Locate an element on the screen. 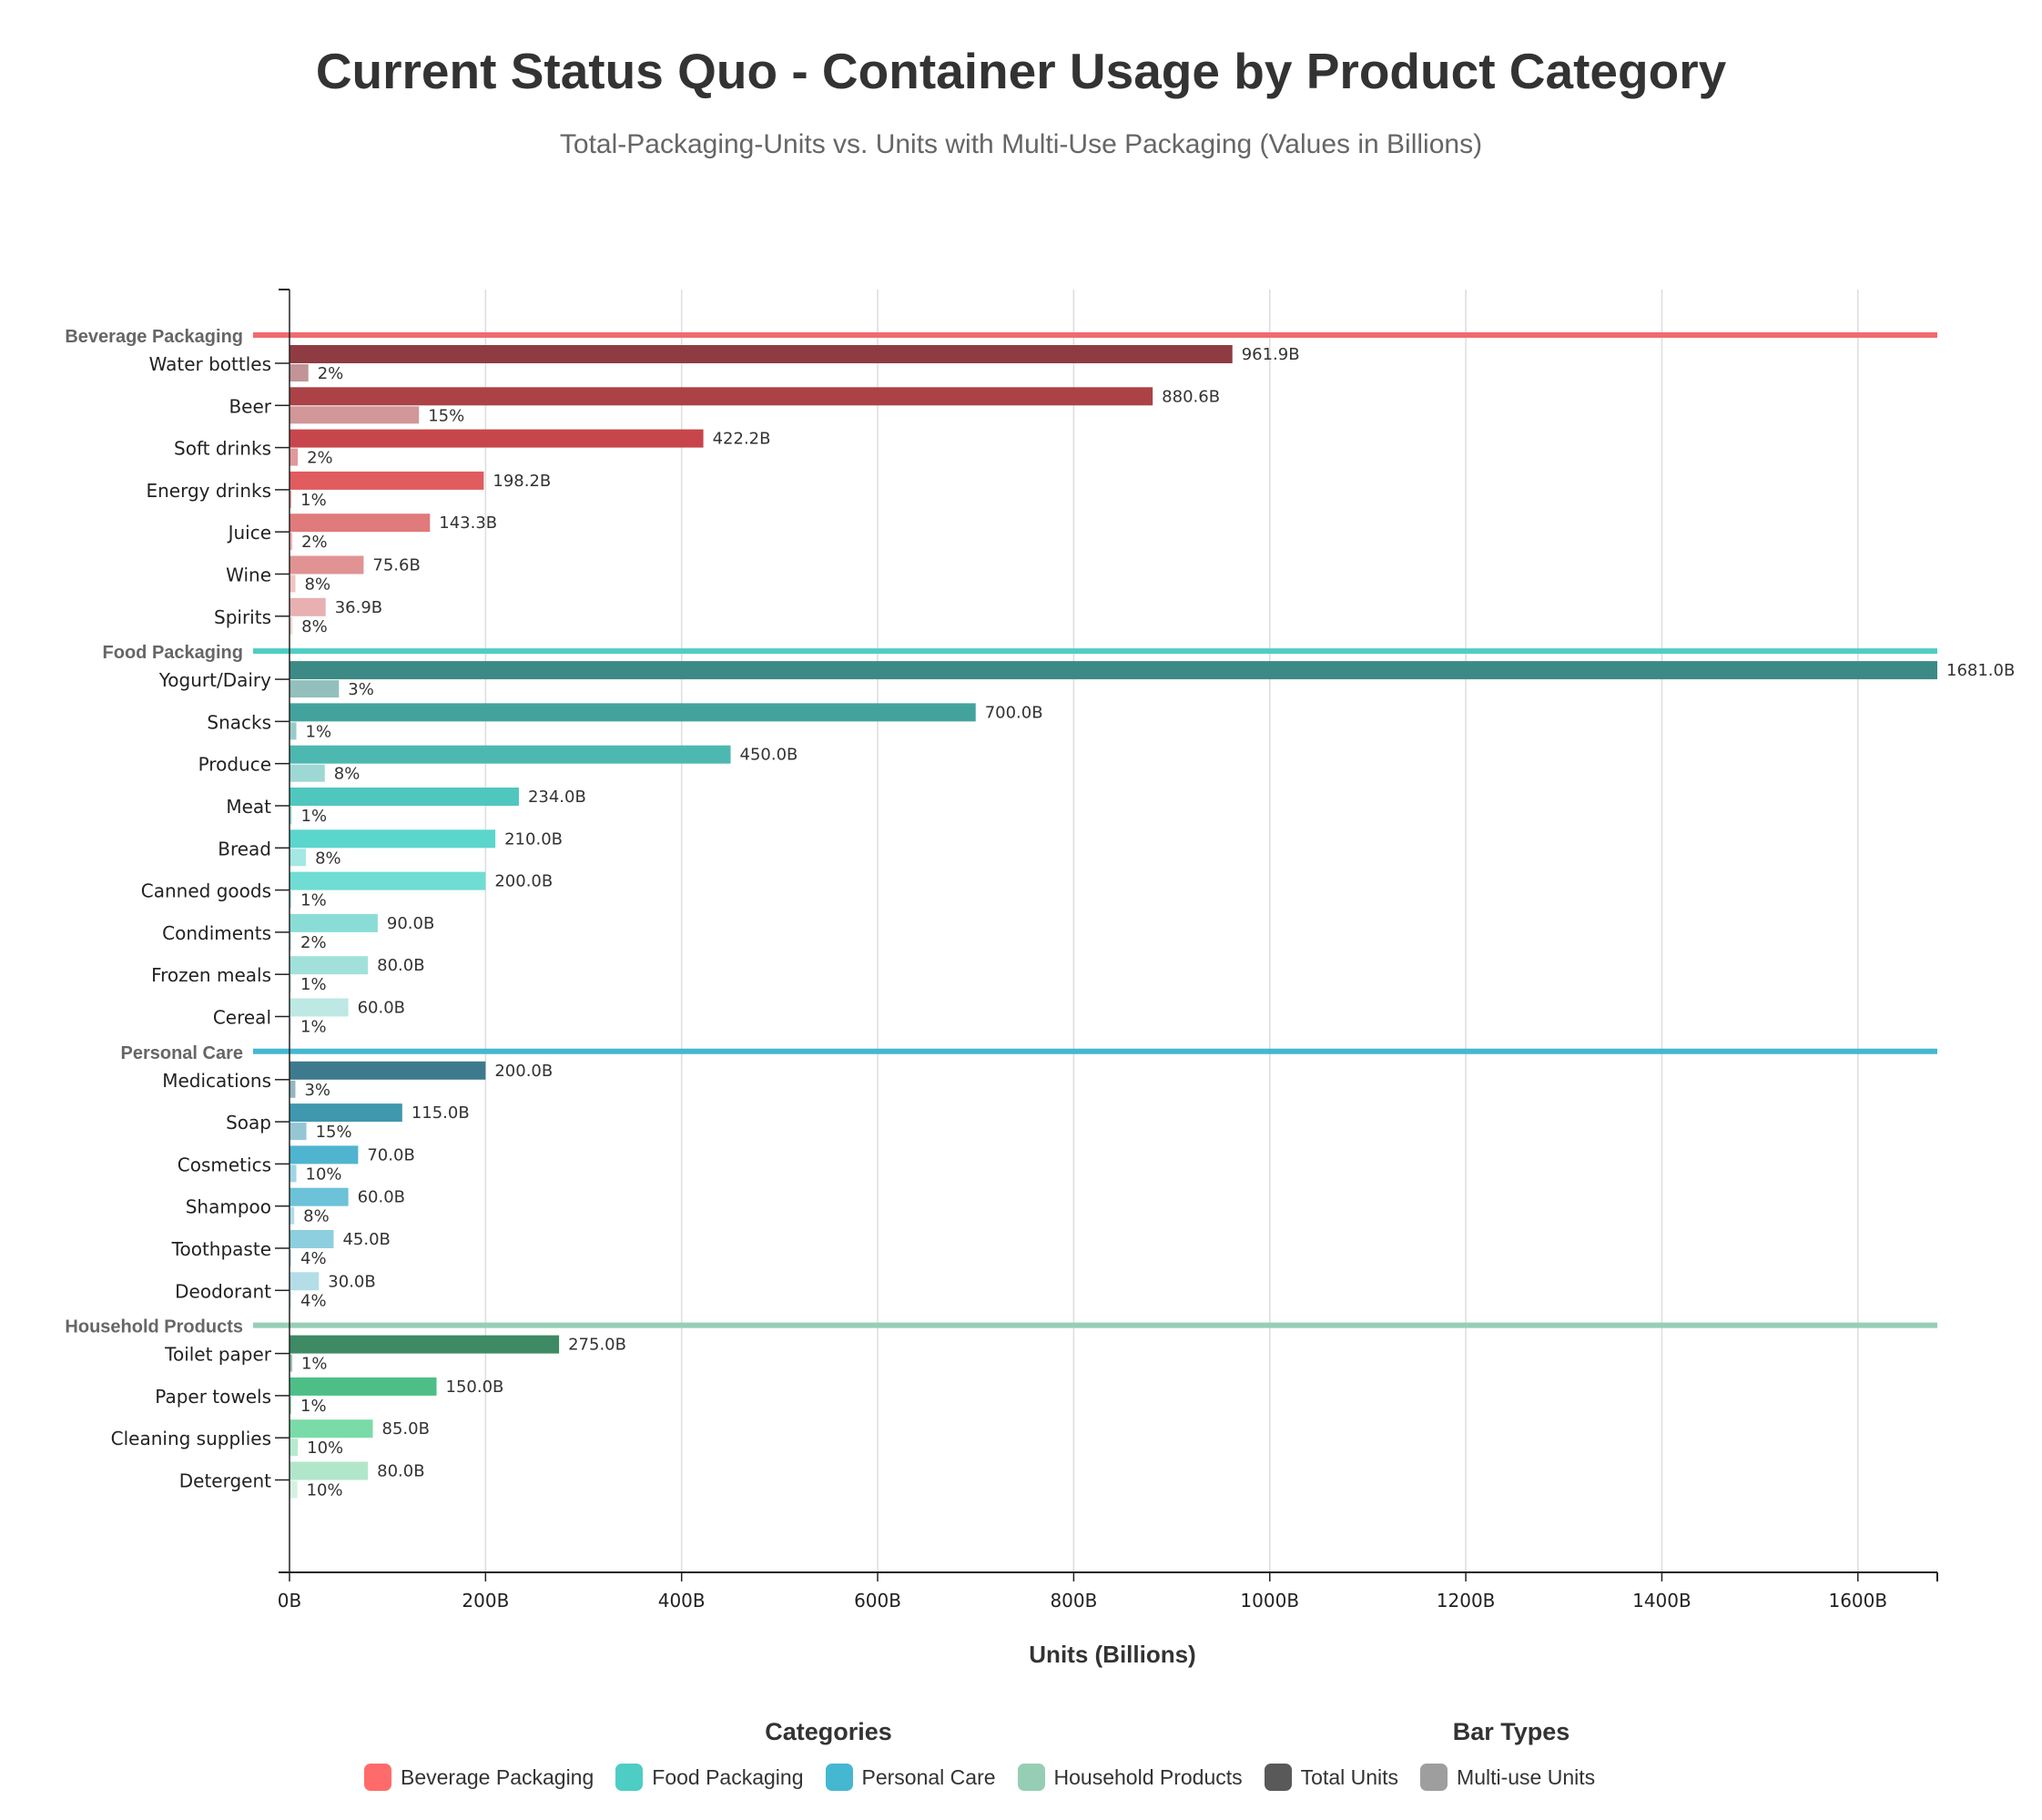 This screenshot has height=1820, width=2042. total-value-label: 143.3B is located at coordinates (468, 523).